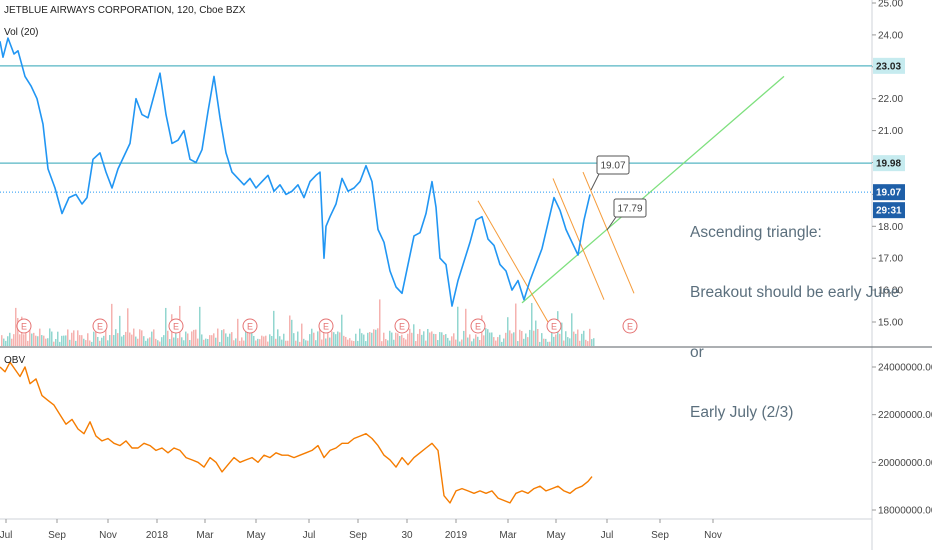 Image resolution: width=932 pixels, height=550 pixels. I want to click on price-tick-label: 16.00, so click(890, 291).